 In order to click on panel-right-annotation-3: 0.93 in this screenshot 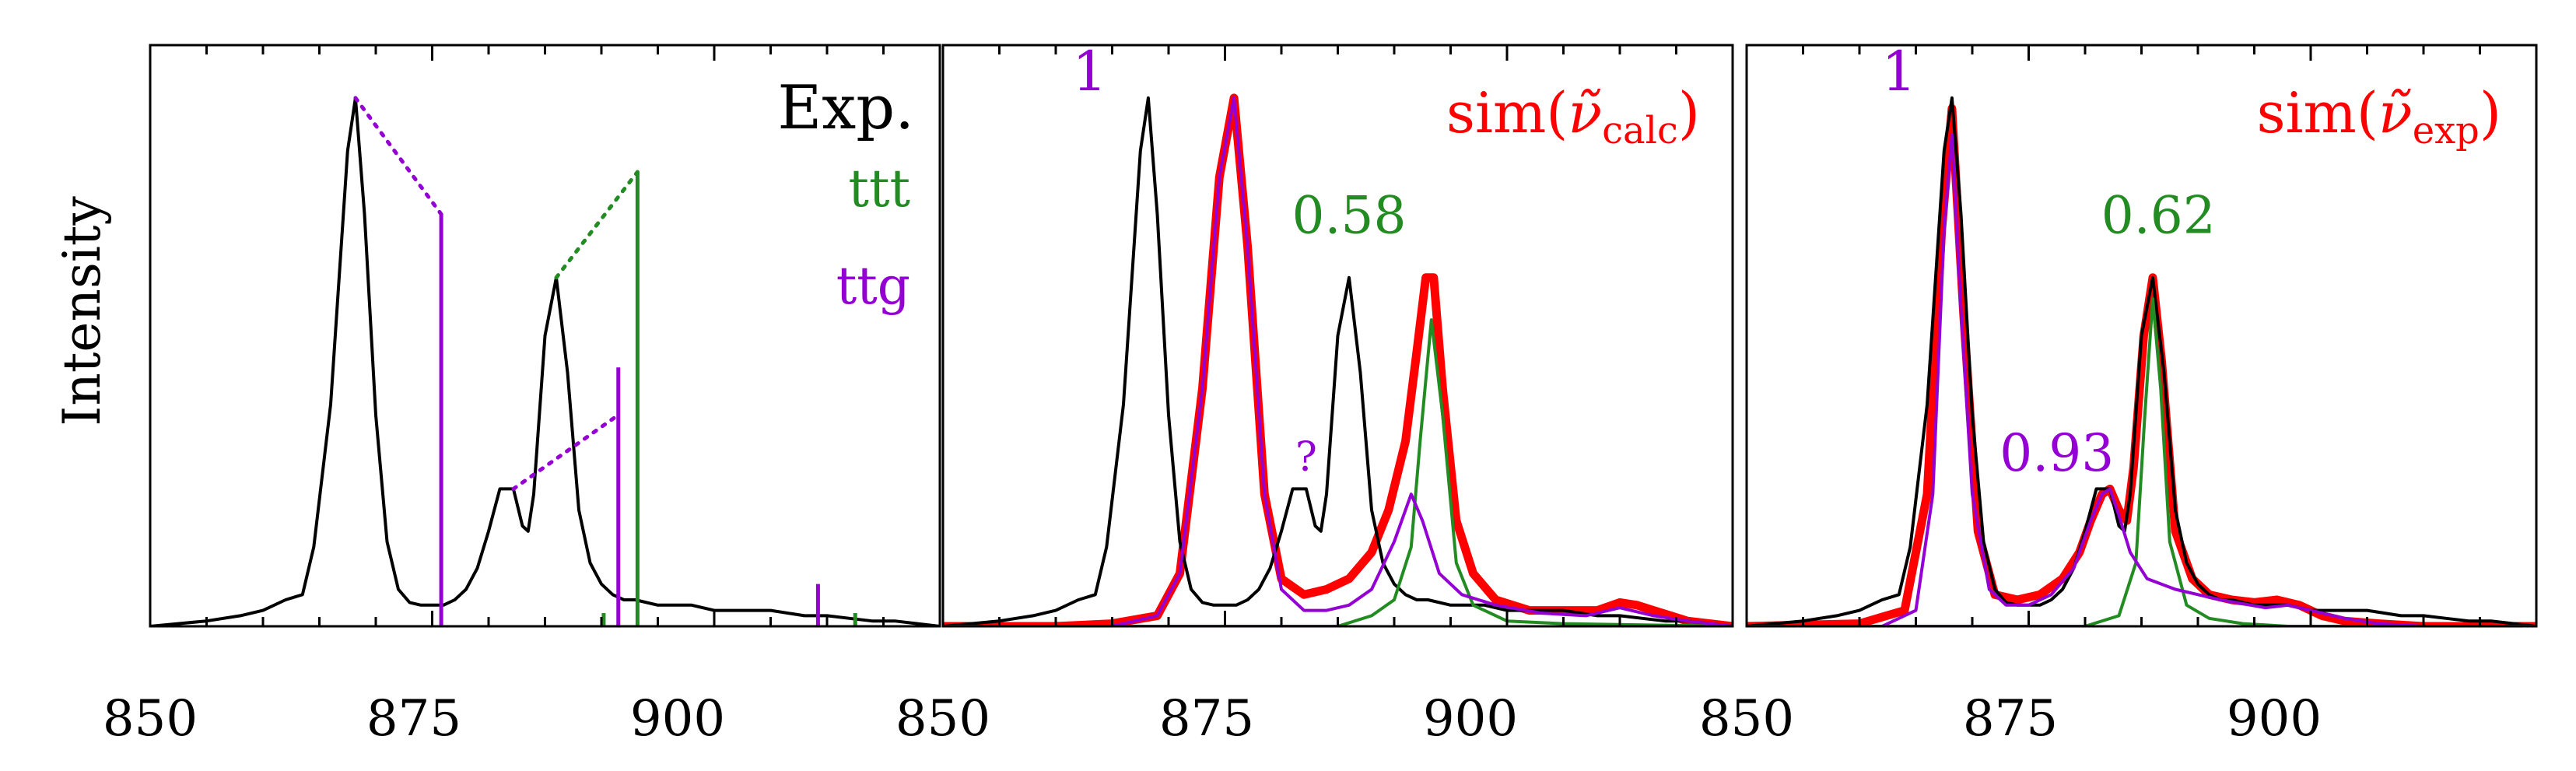, I will do `click(2056, 453)`.